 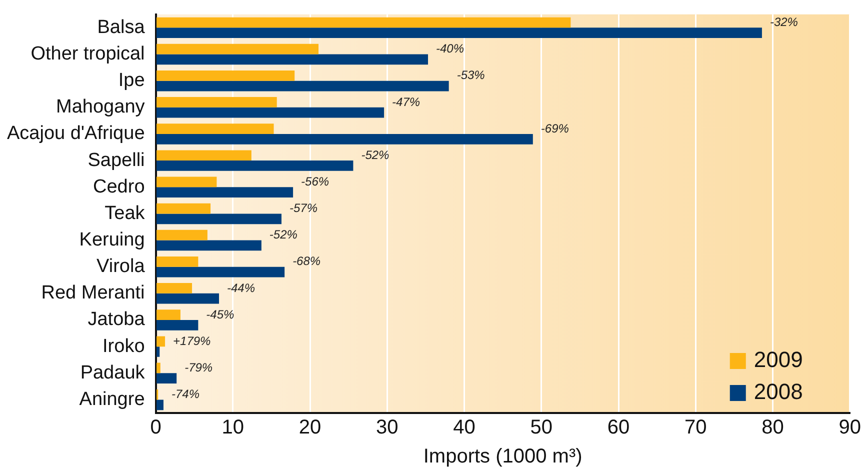 What do you see at coordinates (87, 53) in the screenshot?
I see `y-tick-label: Other tropical` at bounding box center [87, 53].